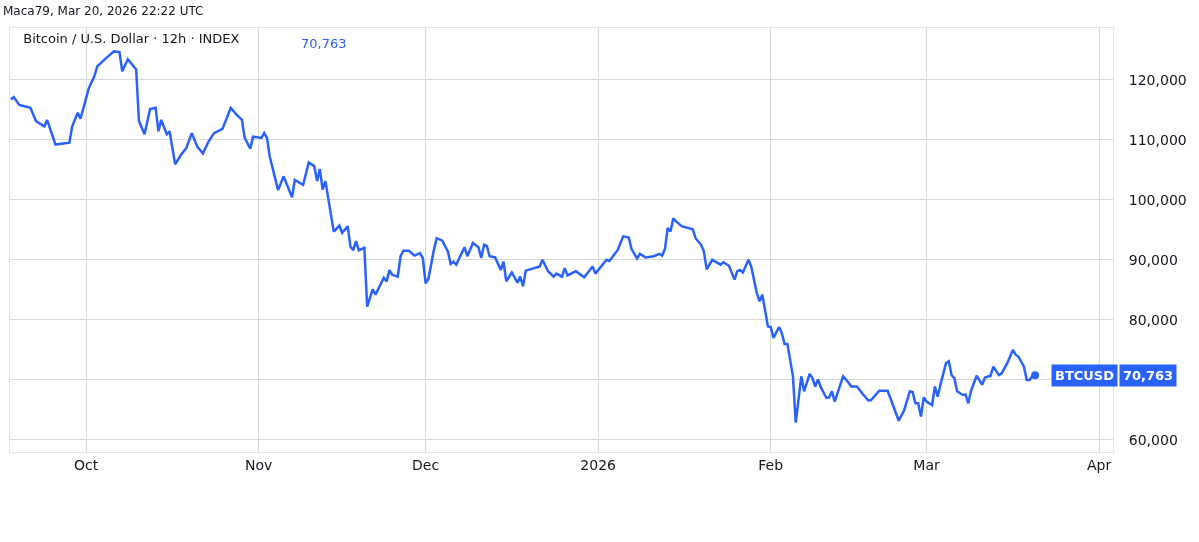 Image resolution: width=1199 pixels, height=542 pixels. What do you see at coordinates (324, 43) in the screenshot?
I see `annotation: 70,763` at bounding box center [324, 43].